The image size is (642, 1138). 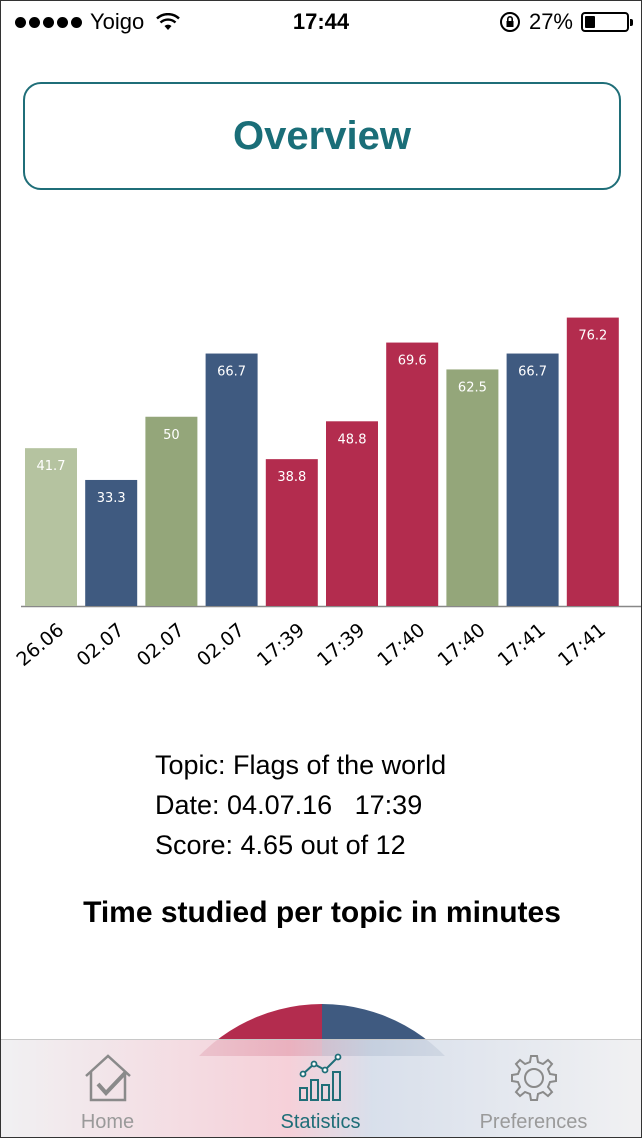 What do you see at coordinates (161, 645) in the screenshot?
I see `x-tick-label-3: 02.07` at bounding box center [161, 645].